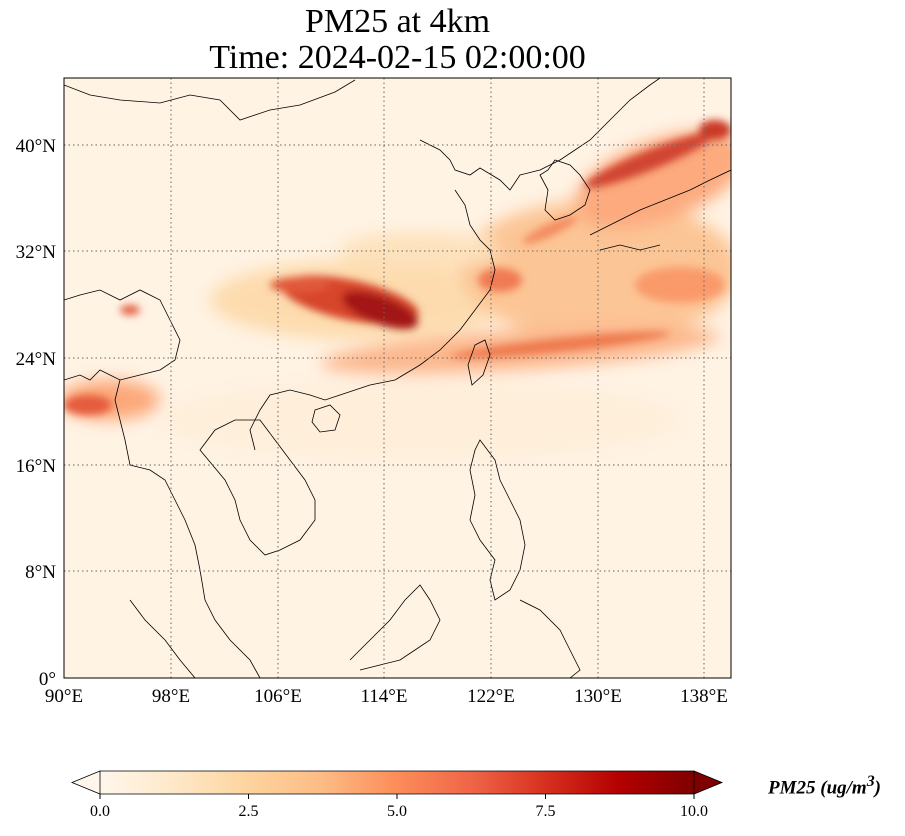 The height and width of the screenshot is (836, 905). I want to click on y-tick-label: 8°N, so click(40, 572).